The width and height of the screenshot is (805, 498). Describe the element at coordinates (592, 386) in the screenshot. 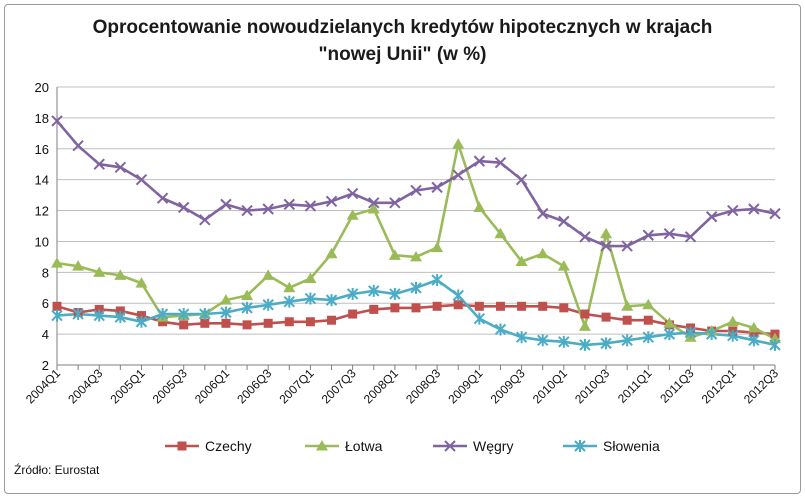

I see `x-tick-label: 2010Q3` at that location.